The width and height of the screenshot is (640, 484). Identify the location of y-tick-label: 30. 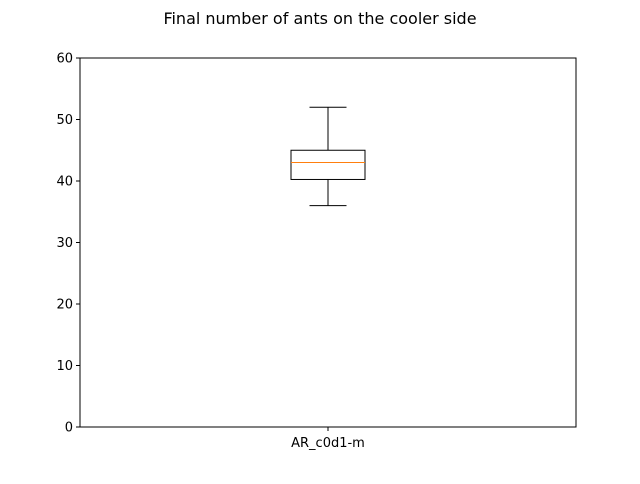
(64, 243).